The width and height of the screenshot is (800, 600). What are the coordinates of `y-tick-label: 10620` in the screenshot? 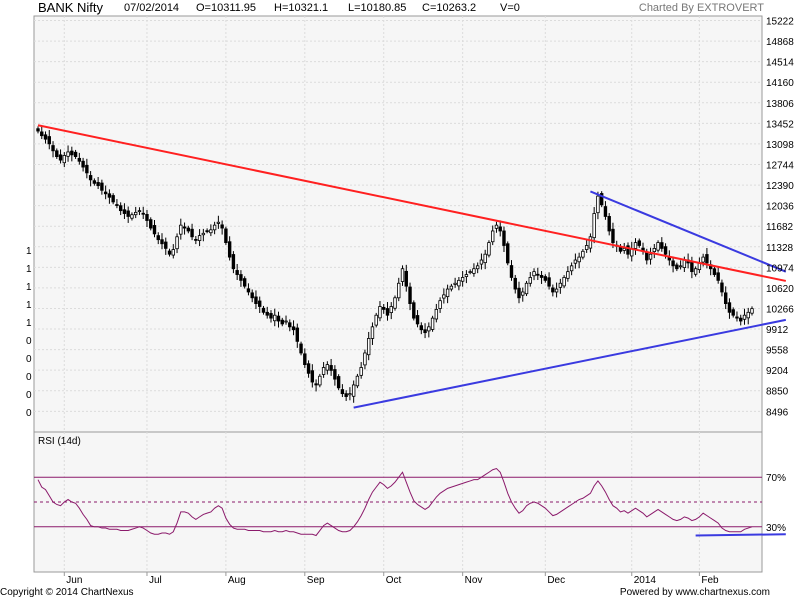 It's located at (780, 289).